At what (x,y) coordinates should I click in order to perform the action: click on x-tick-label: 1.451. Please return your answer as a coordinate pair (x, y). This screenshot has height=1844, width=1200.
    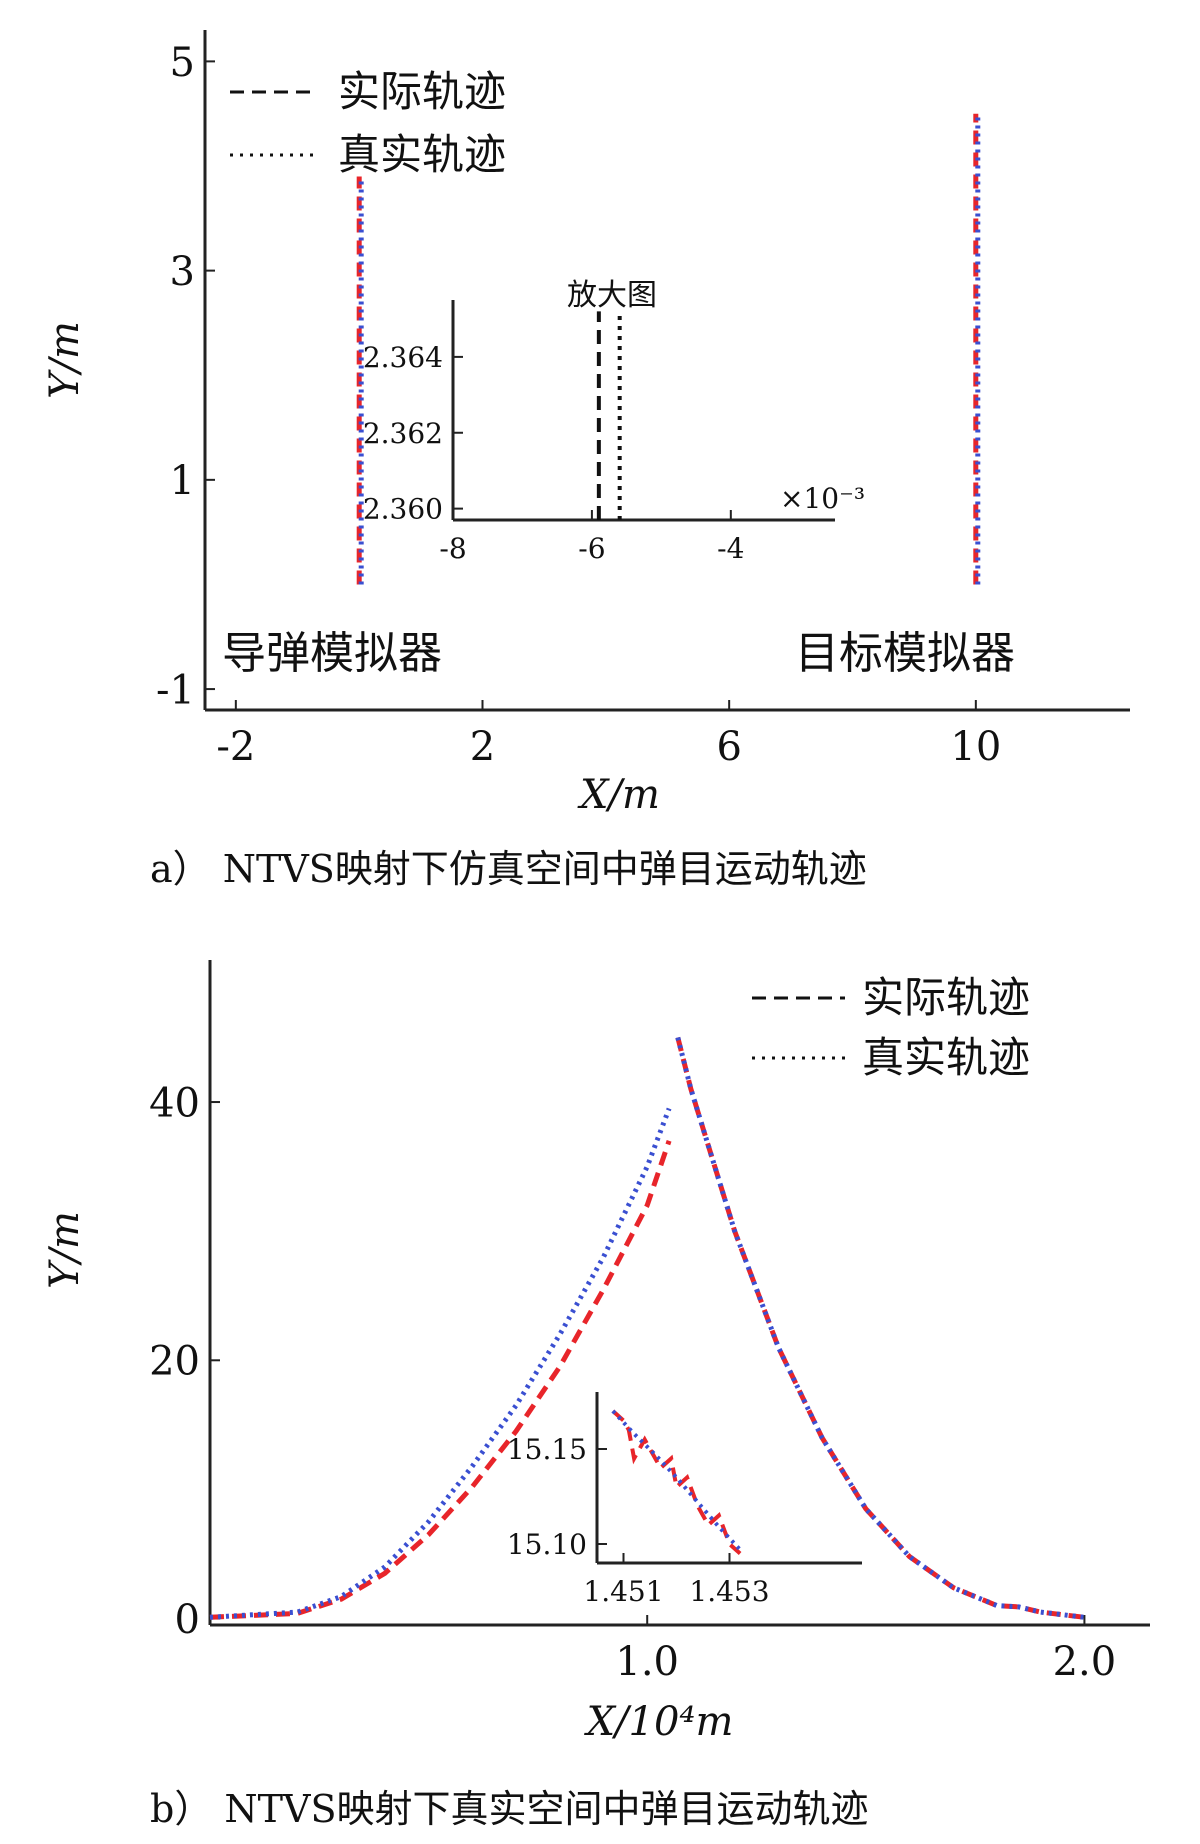
    Looking at the image, I should click on (623, 1591).